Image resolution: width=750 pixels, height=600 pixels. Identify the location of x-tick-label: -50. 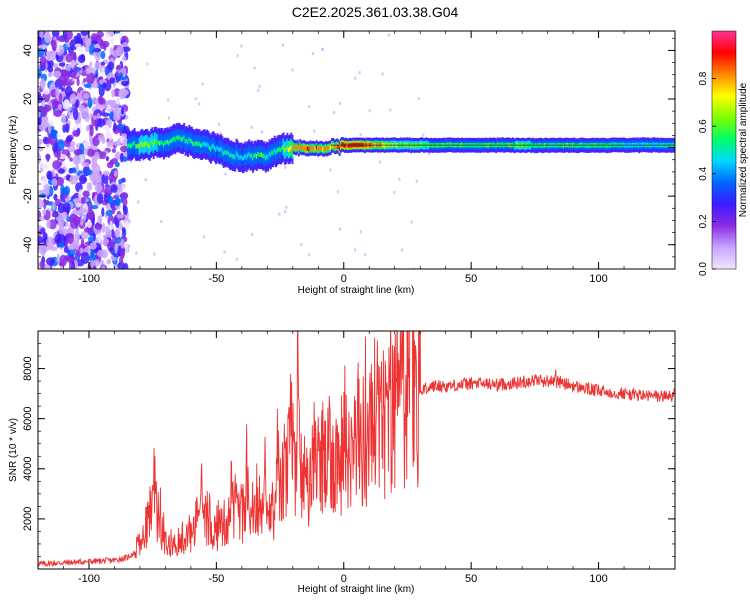
(216, 279).